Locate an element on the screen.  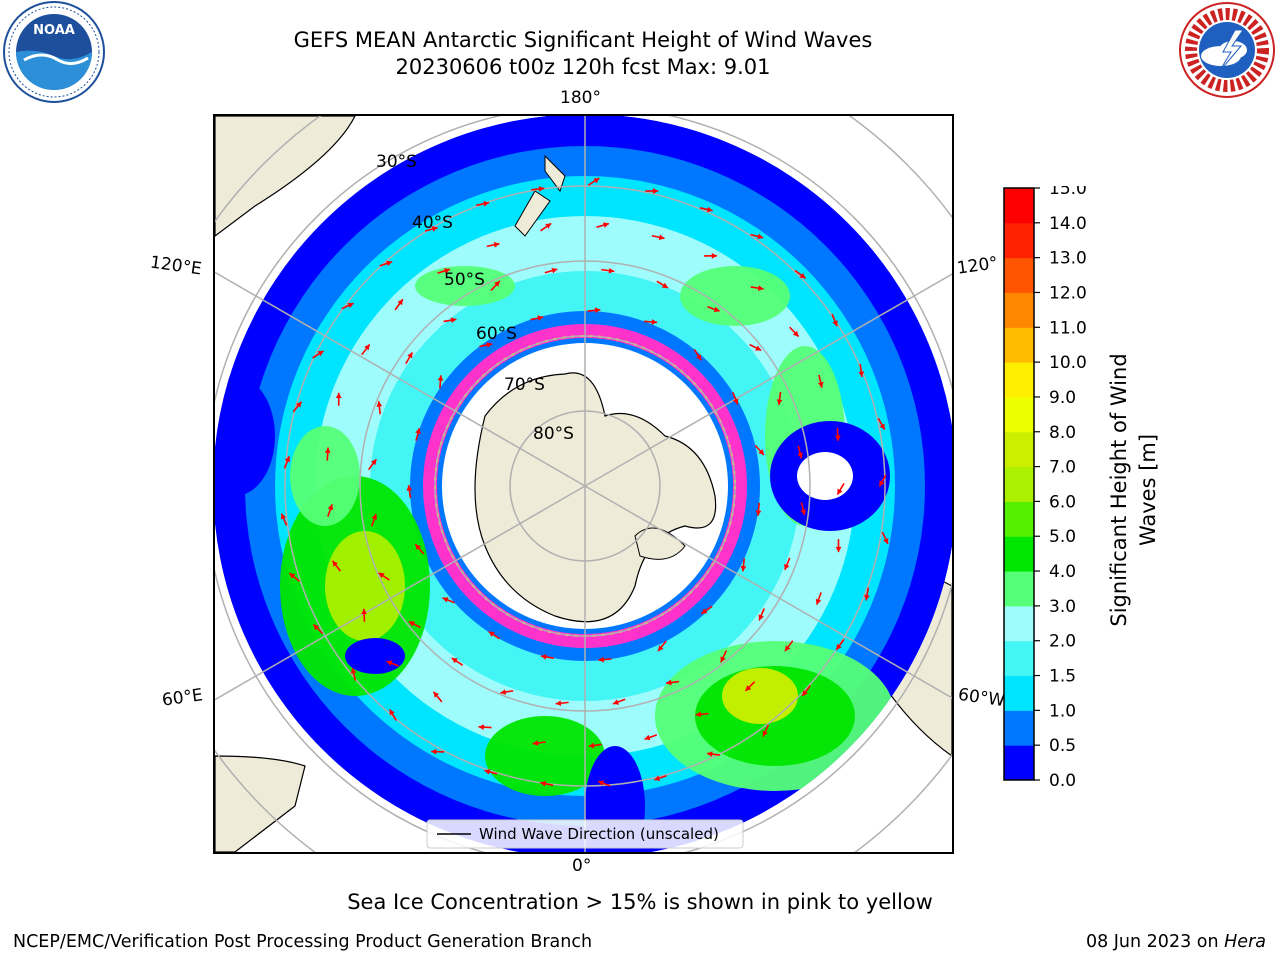
lat-label-50s: 50°S is located at coordinates (464, 280).